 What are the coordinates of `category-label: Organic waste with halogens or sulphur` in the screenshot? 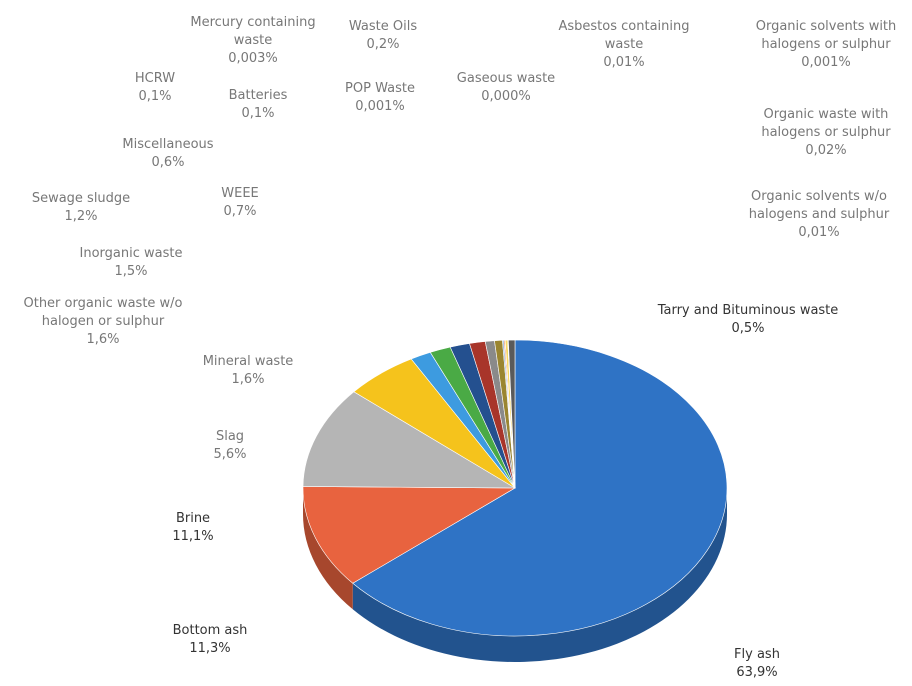 It's located at (826, 123).